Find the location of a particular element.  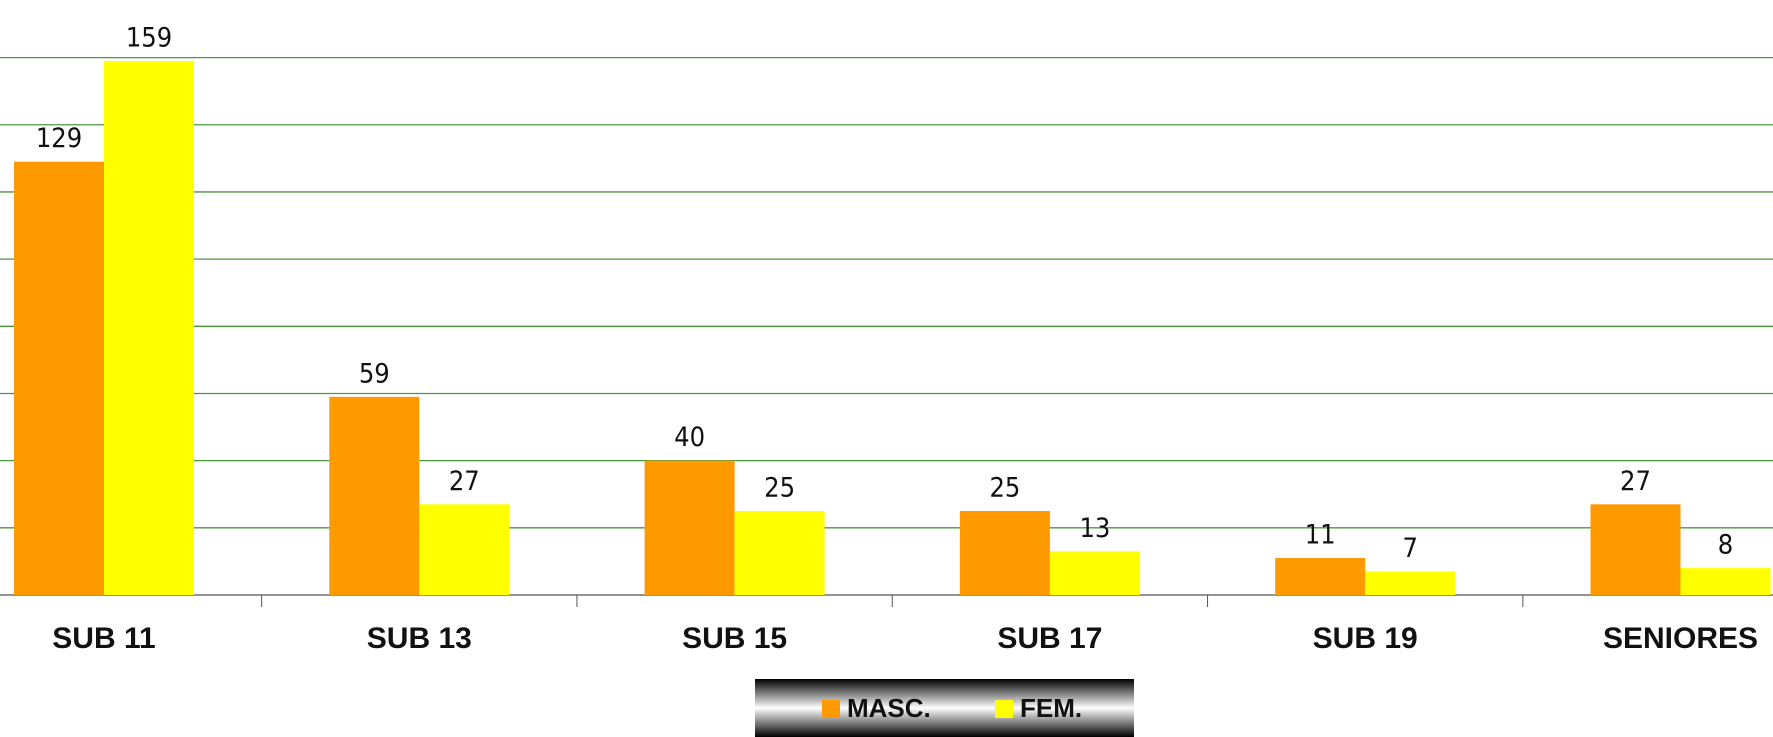

x-tick-label: SUB 19 is located at coordinates (1365, 638).